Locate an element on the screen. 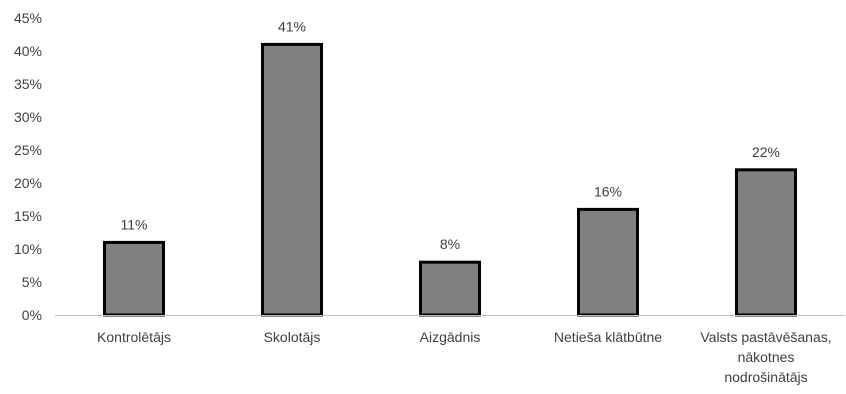 The height and width of the screenshot is (394, 846). x-tick-label-line: Kontrolētājs is located at coordinates (134, 337).